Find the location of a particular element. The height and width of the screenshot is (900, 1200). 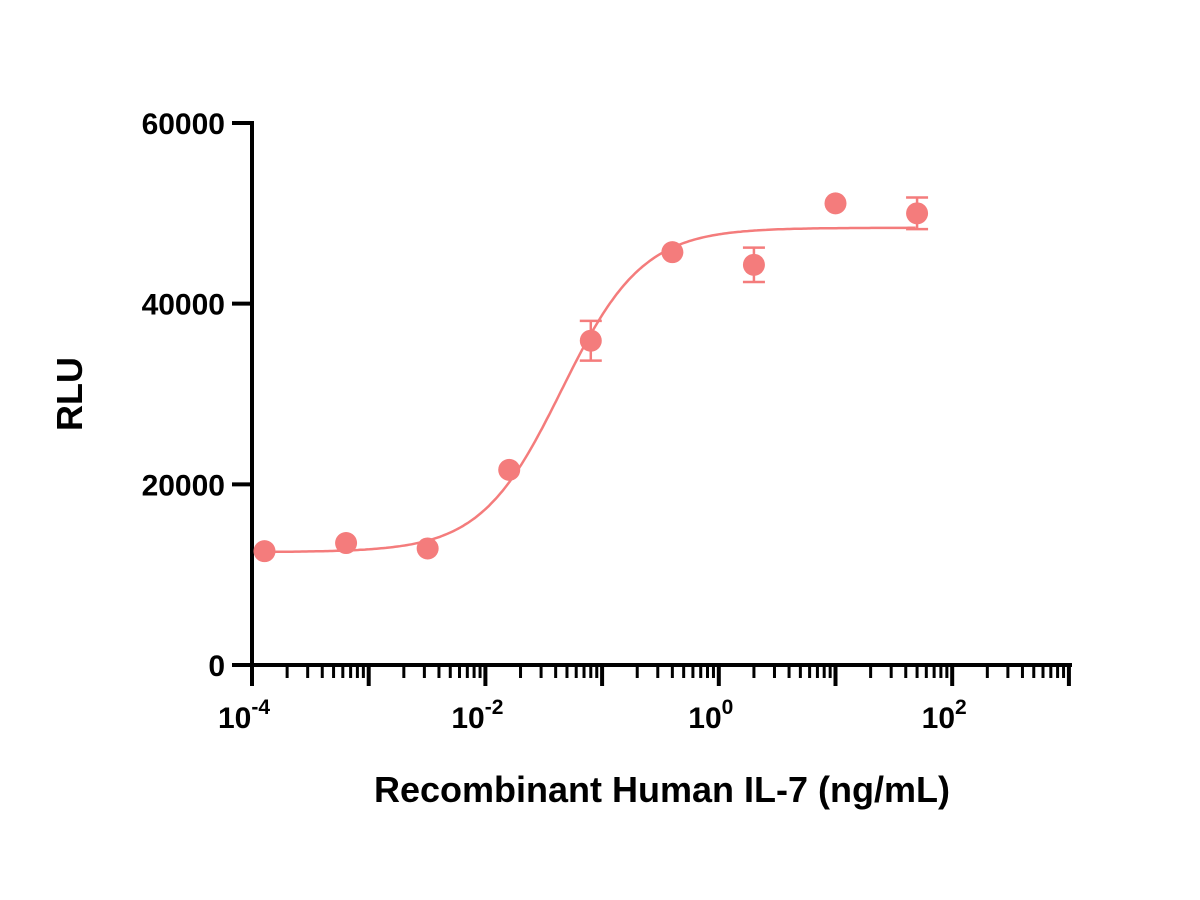

x-tick-exponent: 2 is located at coordinates (961, 707).